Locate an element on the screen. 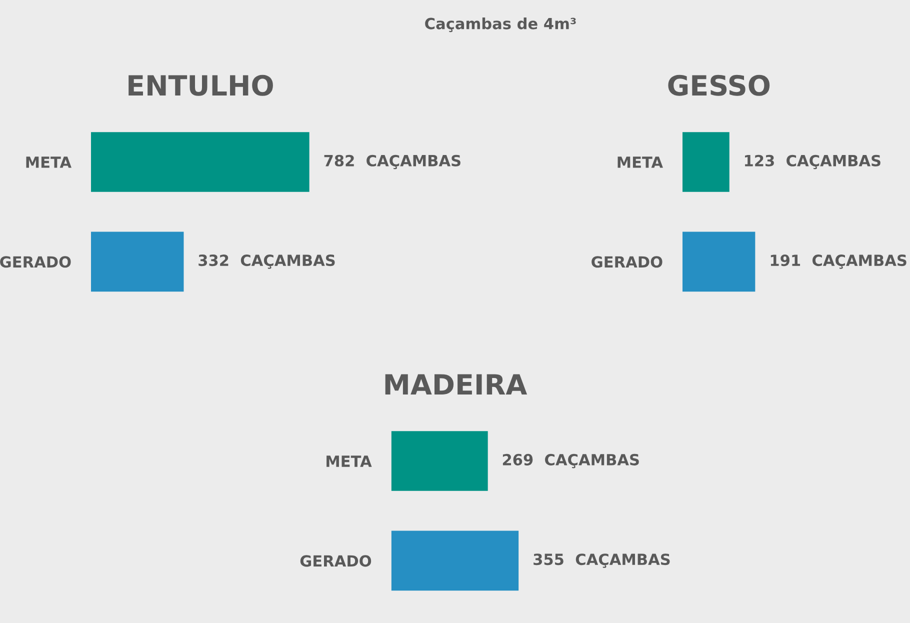 This screenshot has width=910, height=623. chart-title: GESSO is located at coordinates (719, 85).